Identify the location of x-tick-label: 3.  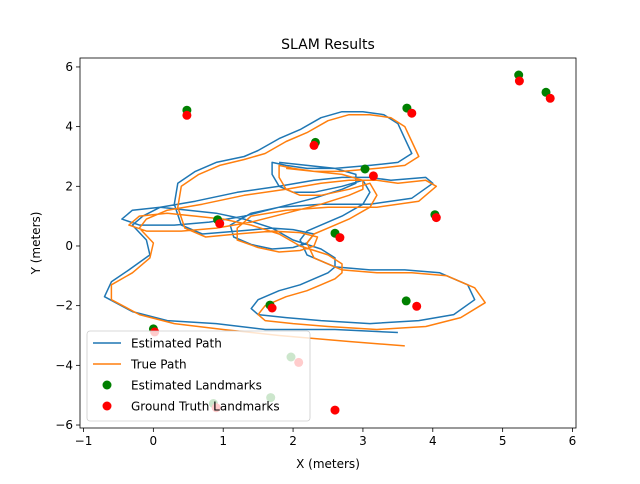
(363, 441).